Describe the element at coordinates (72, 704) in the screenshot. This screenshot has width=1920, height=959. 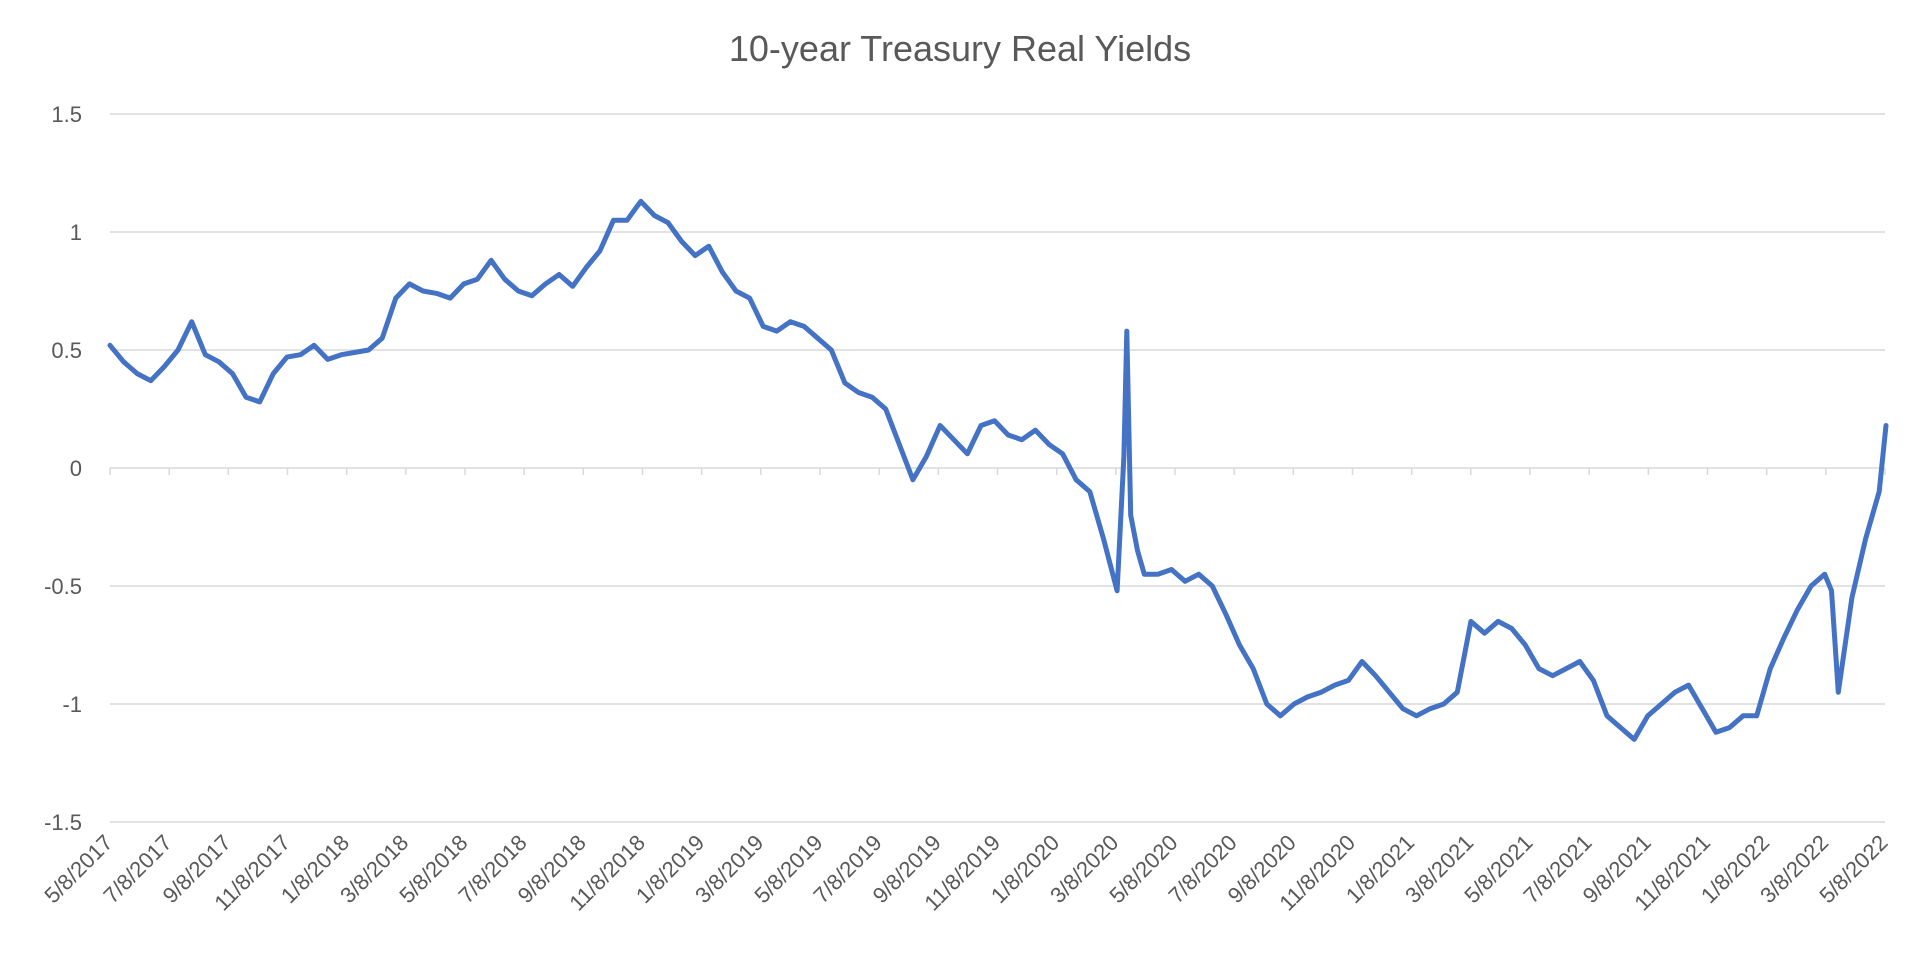
I see `y-tick-label: -1` at that location.